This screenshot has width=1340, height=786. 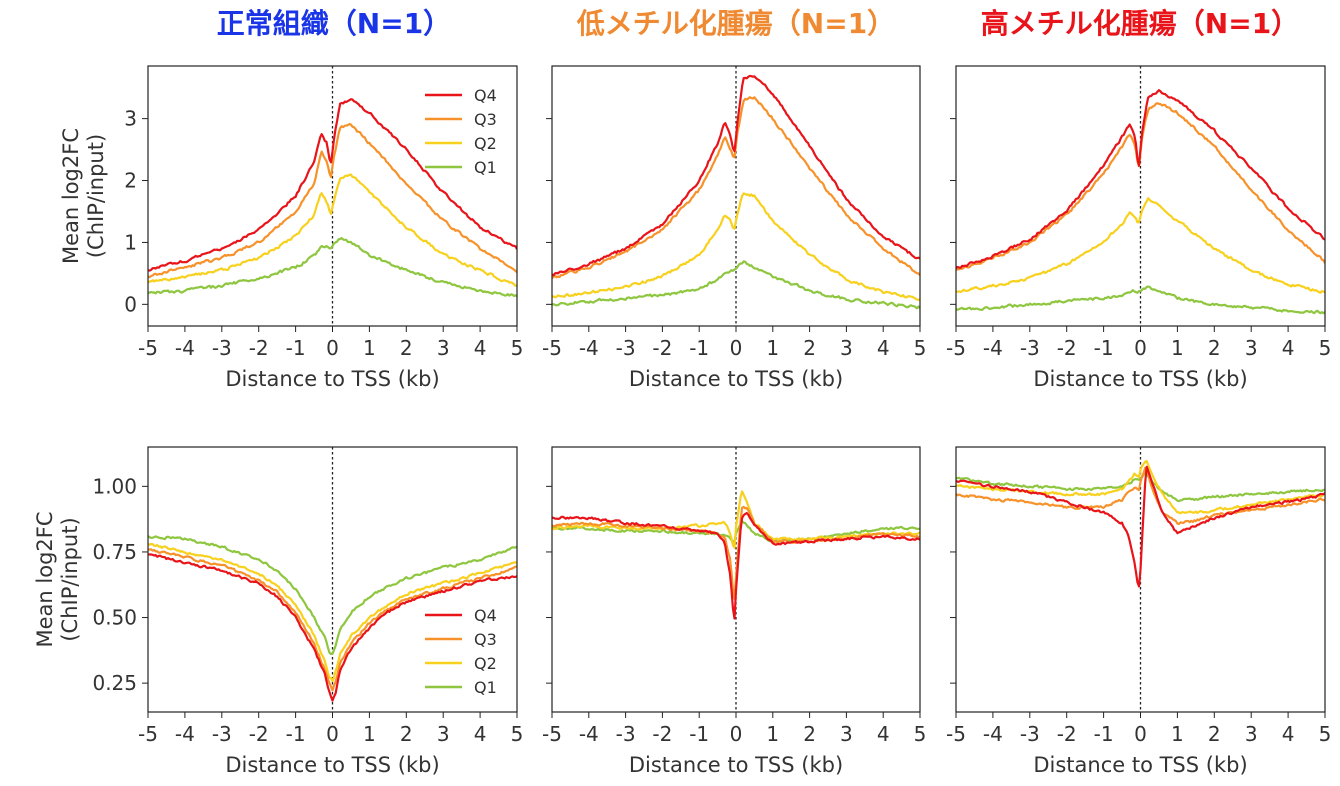 I want to click on y-tick-label: 0.50, so click(x=114, y=618).